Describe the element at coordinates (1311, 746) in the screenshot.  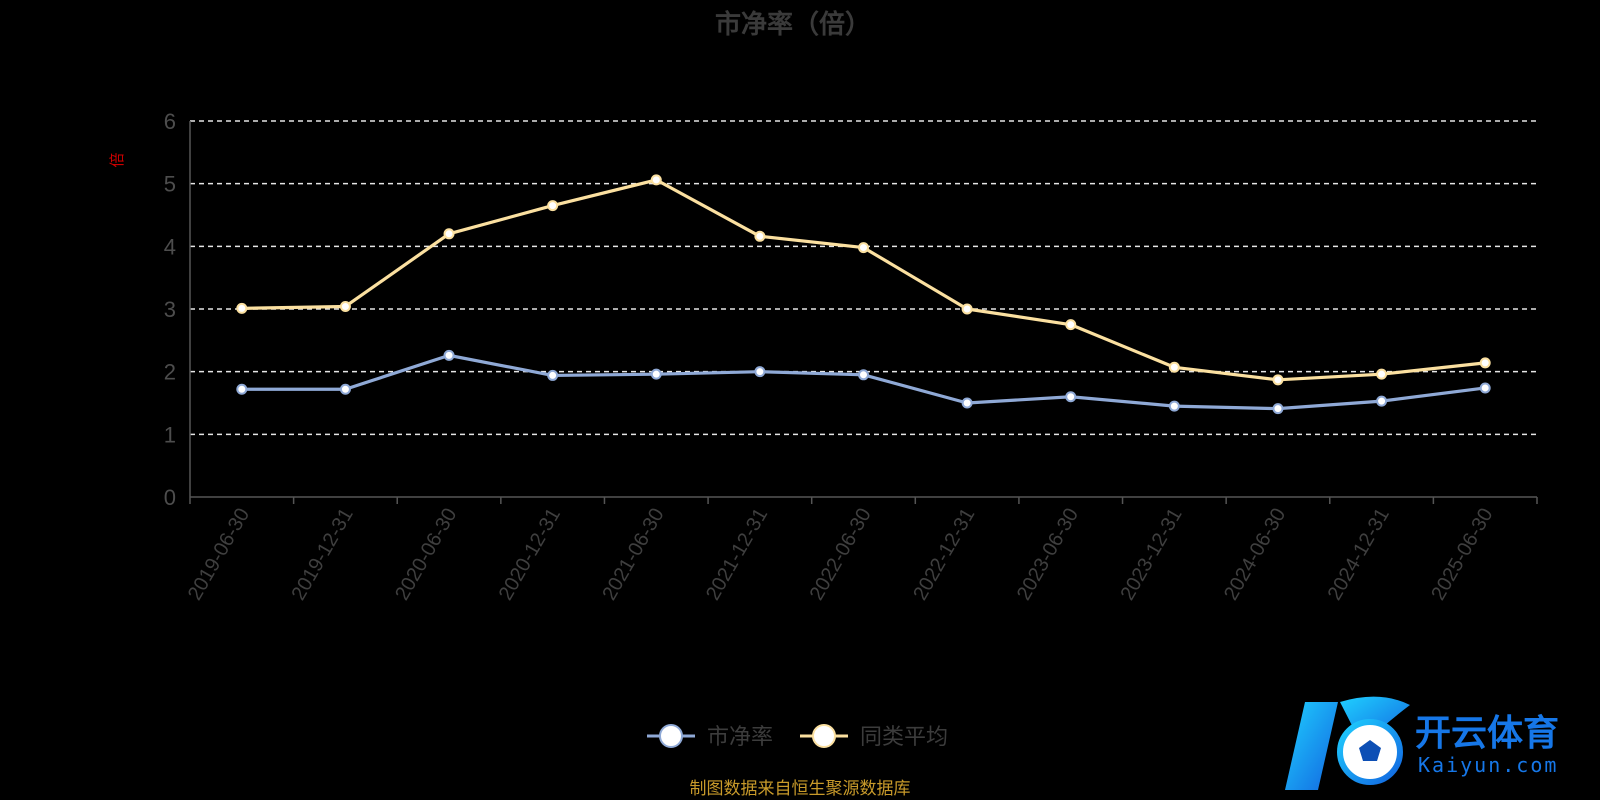
I see `logo-k-icon` at that location.